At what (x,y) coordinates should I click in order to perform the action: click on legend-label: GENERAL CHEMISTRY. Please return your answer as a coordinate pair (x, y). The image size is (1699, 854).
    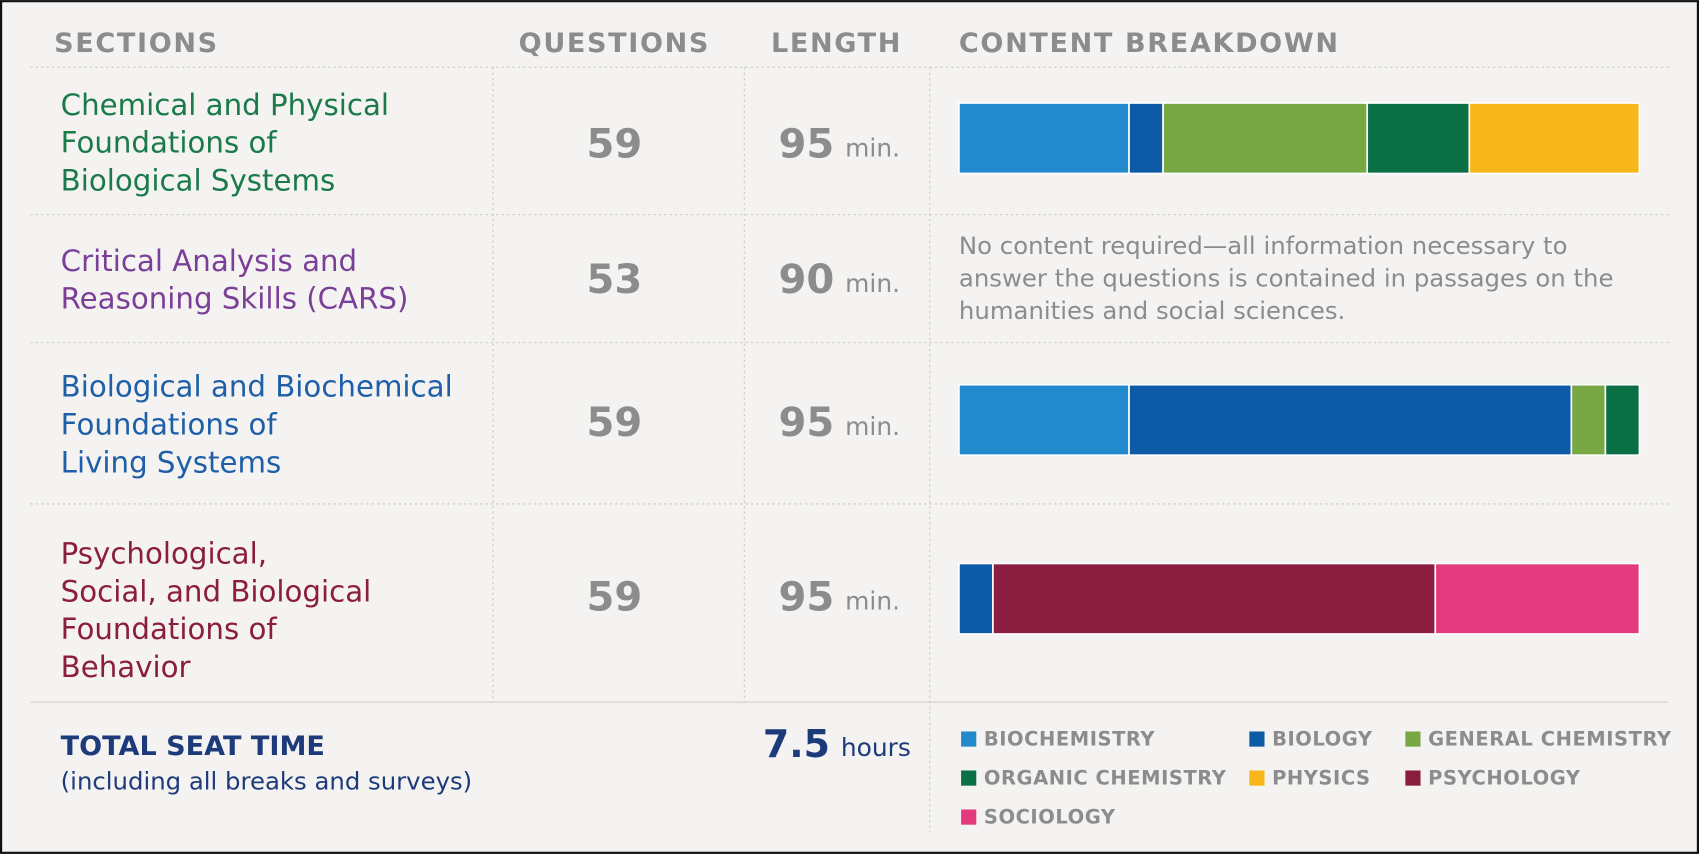
    Looking at the image, I should click on (1550, 739).